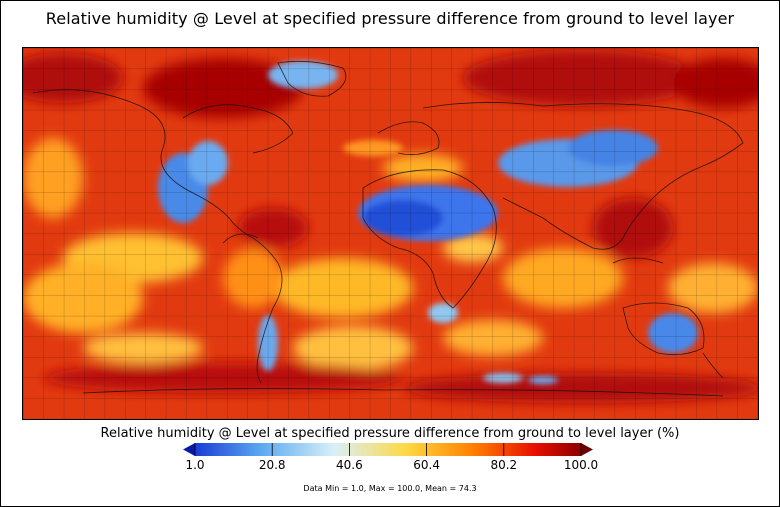 Image resolution: width=780 pixels, height=507 pixels. Describe the element at coordinates (349, 465) in the screenshot. I see `colorbar-tick-label: 40.6` at that location.